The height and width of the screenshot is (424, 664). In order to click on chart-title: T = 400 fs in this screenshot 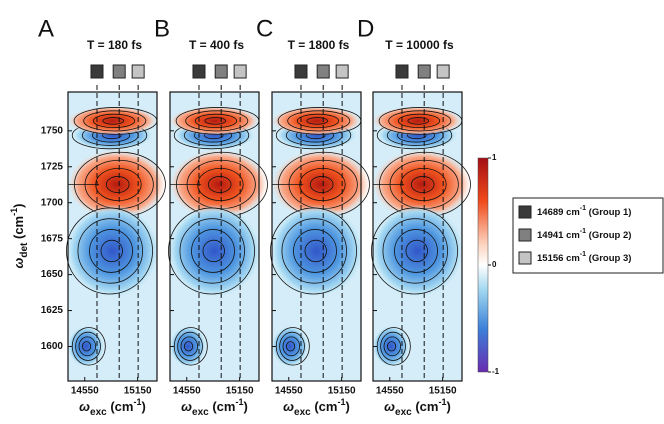, I will do `click(216, 45)`.